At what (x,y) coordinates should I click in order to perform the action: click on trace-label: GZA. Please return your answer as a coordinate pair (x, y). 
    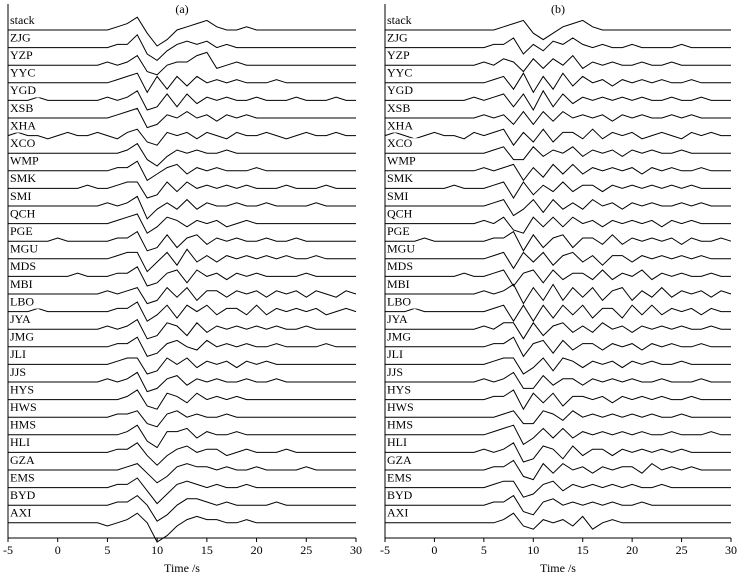
    Looking at the image, I should click on (22, 460).